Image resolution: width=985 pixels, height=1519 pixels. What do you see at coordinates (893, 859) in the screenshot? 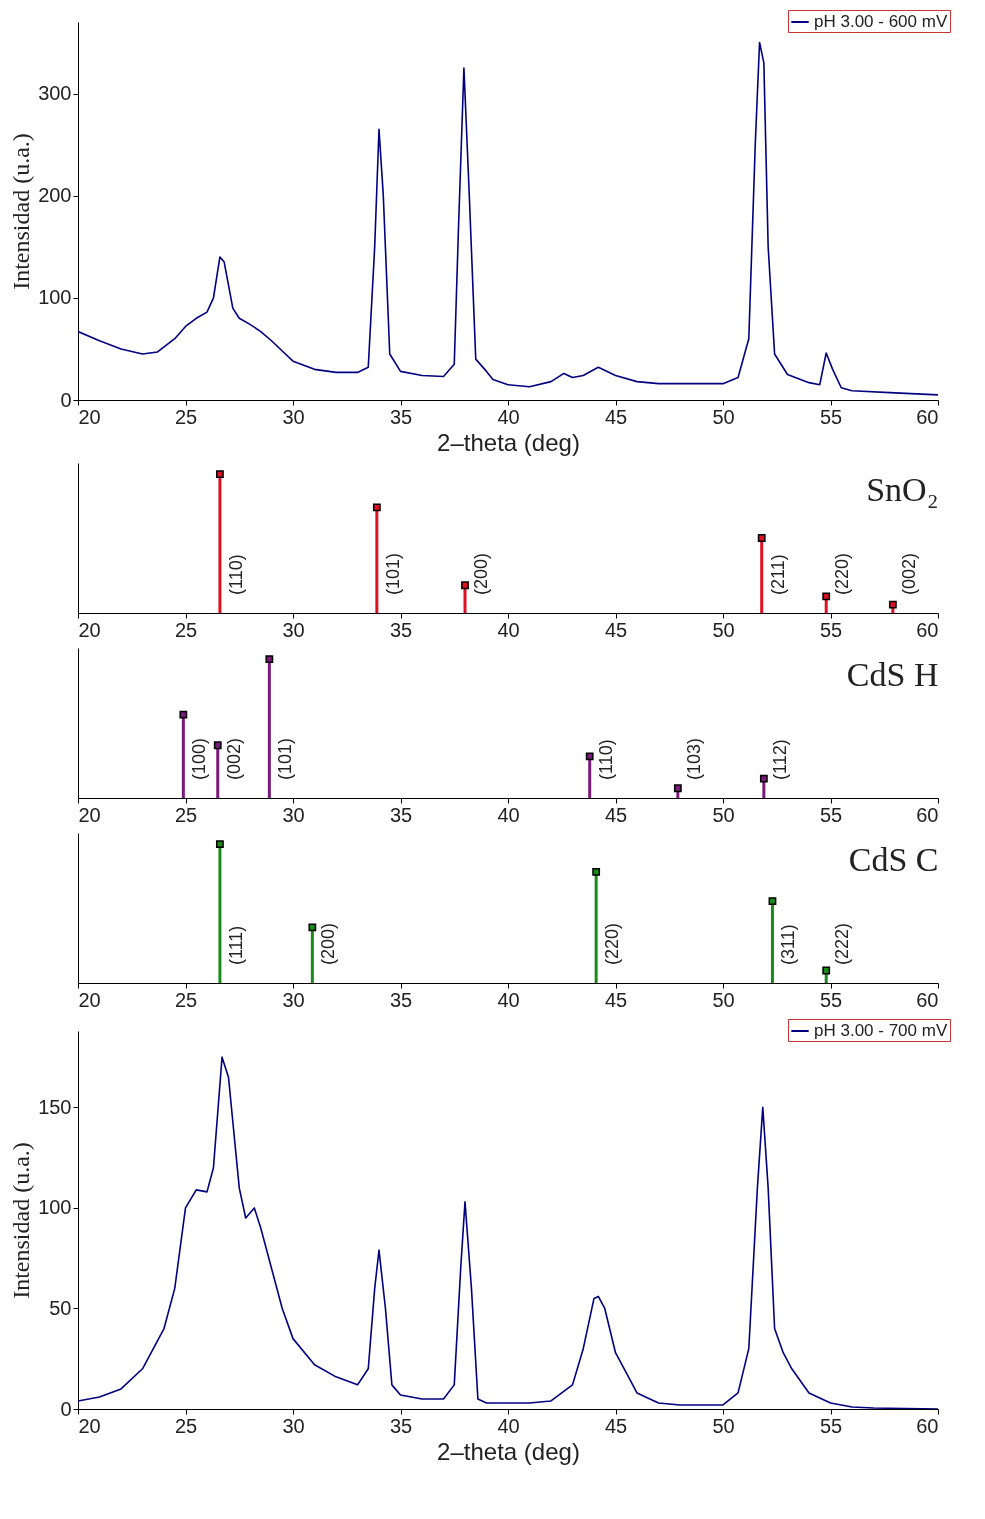
I see `chart-title: CdS C` at bounding box center [893, 859].